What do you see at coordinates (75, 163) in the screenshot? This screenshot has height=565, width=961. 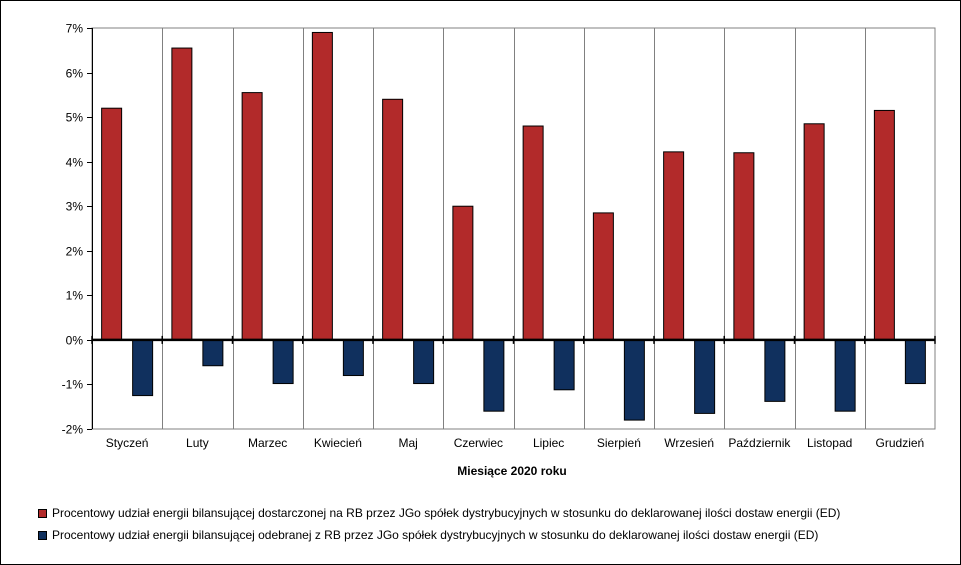 I see `y-tick-label: 4%` at bounding box center [75, 163].